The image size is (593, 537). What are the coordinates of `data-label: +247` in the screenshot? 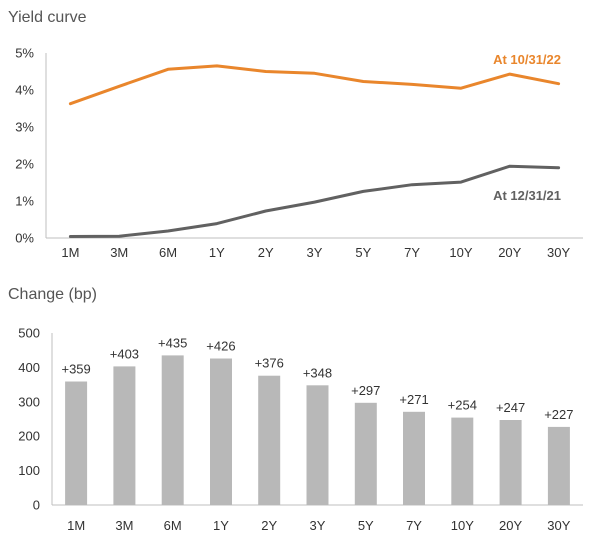 It's located at (510, 407).